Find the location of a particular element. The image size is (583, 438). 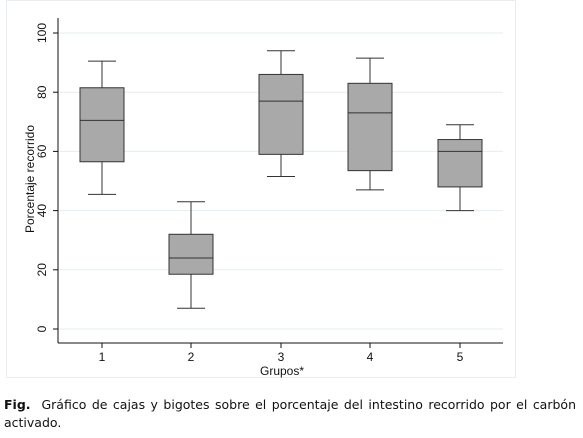

y-tick-label: 60 is located at coordinates (42, 151).